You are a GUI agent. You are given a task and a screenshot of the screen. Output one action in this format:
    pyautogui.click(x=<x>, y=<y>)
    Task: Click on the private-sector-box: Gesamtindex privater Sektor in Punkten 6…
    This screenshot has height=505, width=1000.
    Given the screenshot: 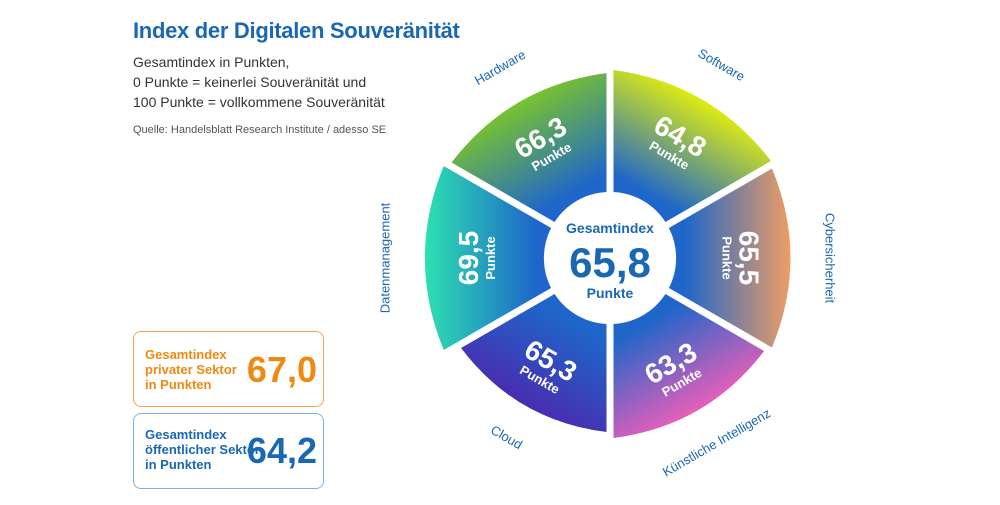 What is the action you would take?
    pyautogui.click(x=228, y=369)
    